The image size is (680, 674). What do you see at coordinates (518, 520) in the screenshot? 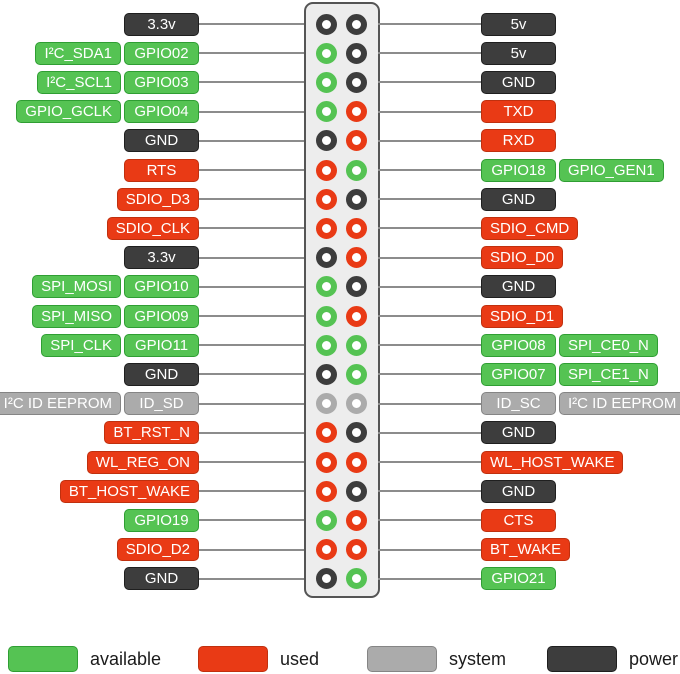
I see `pin-label-cts: CTS` at bounding box center [518, 520].